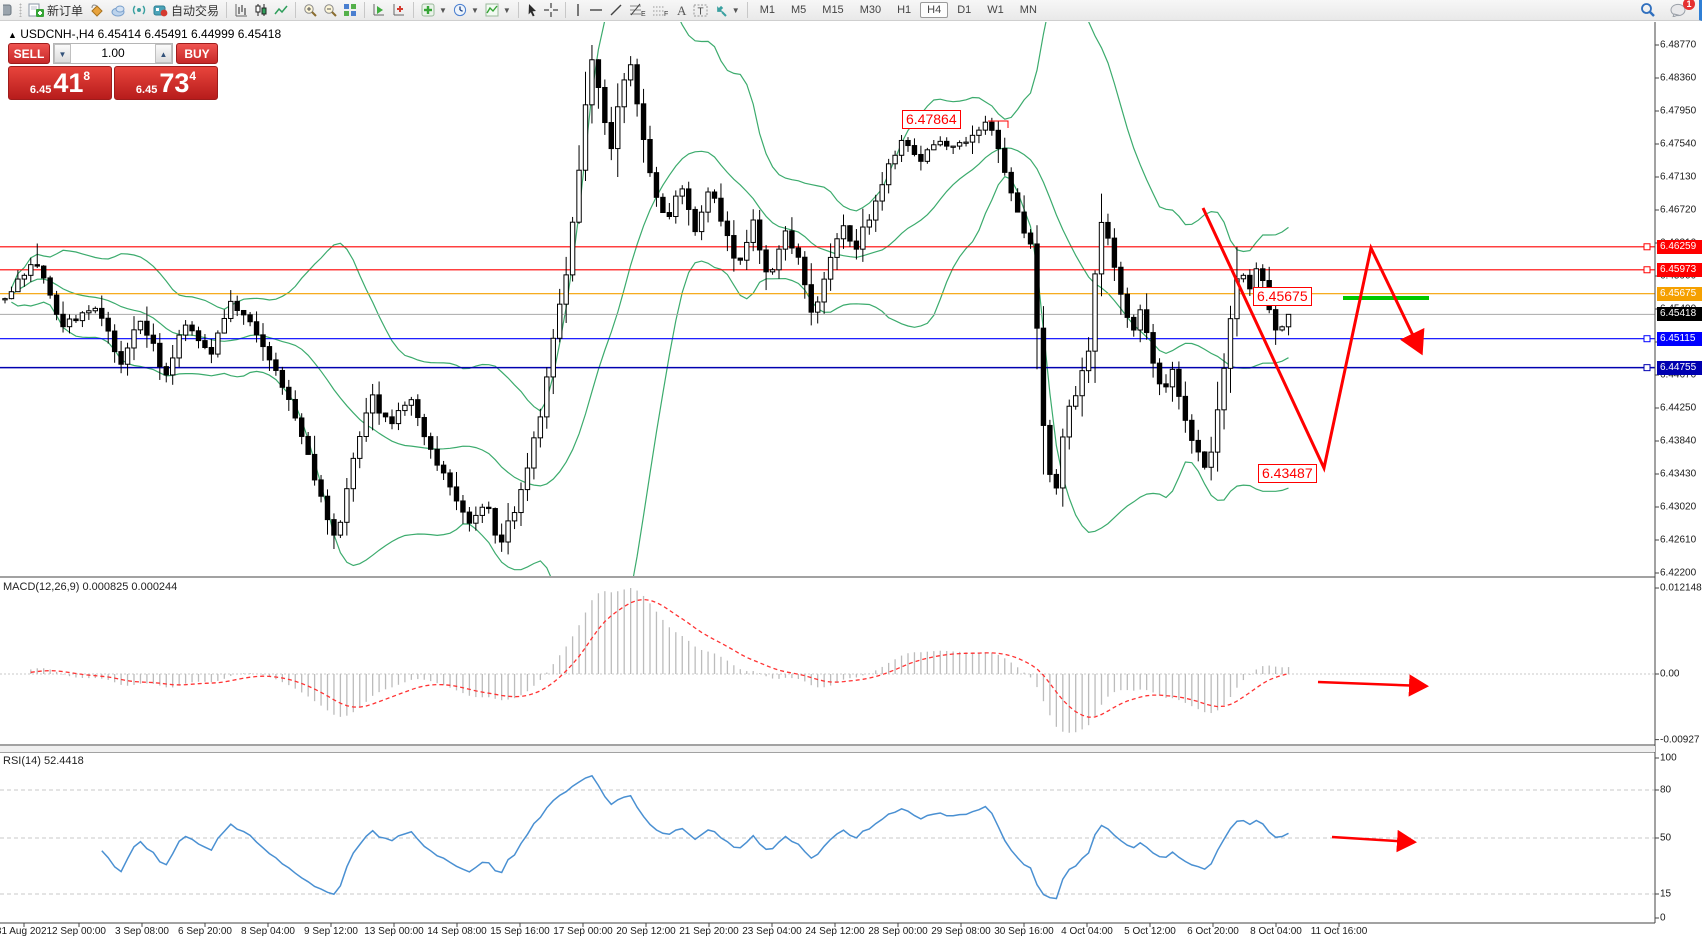  I want to click on time-axis-label: 14 Sep 08:00, so click(457, 931).